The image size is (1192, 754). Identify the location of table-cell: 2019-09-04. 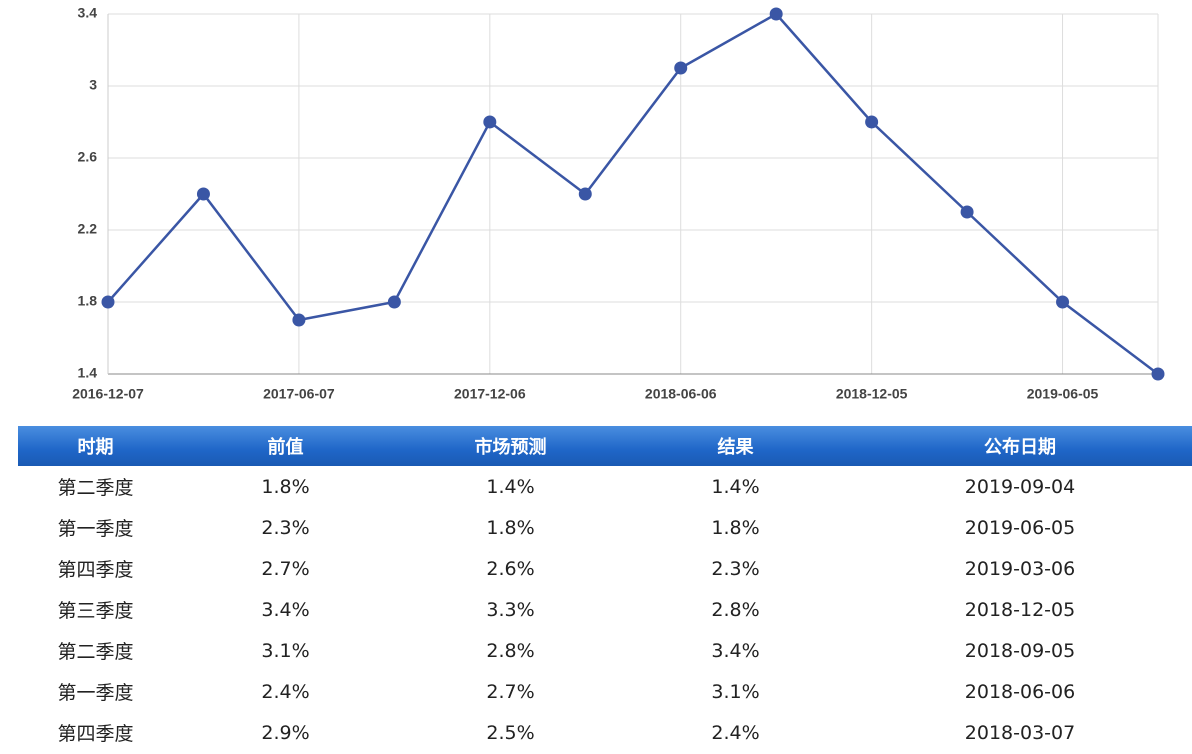
(1020, 486).